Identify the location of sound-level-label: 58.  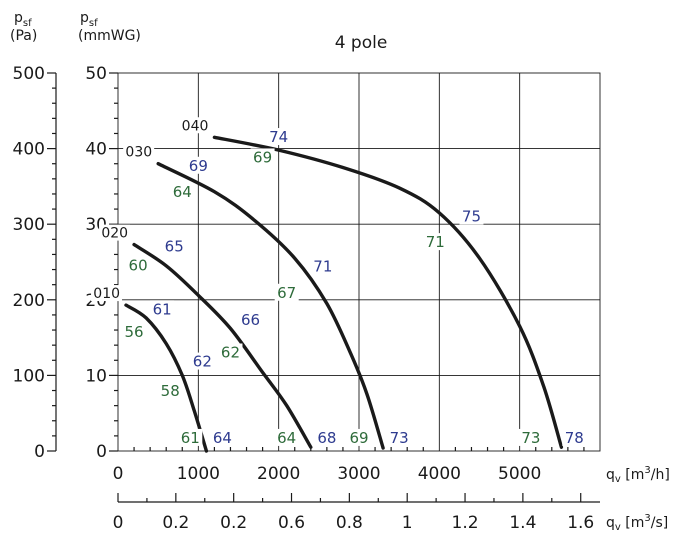
(170, 391).